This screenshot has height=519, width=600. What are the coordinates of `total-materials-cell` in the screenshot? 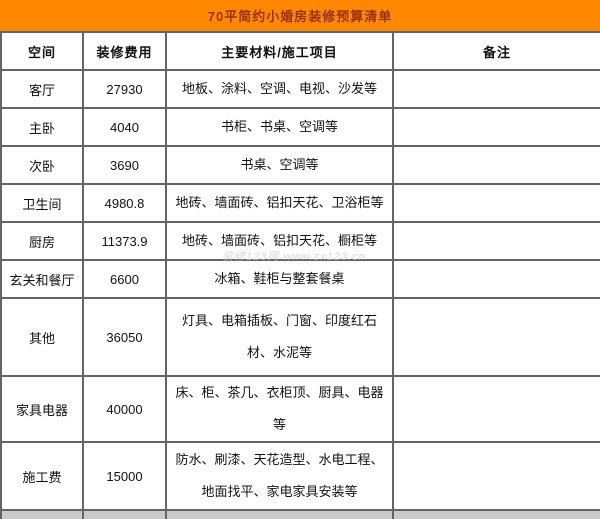 It's located at (279, 514).